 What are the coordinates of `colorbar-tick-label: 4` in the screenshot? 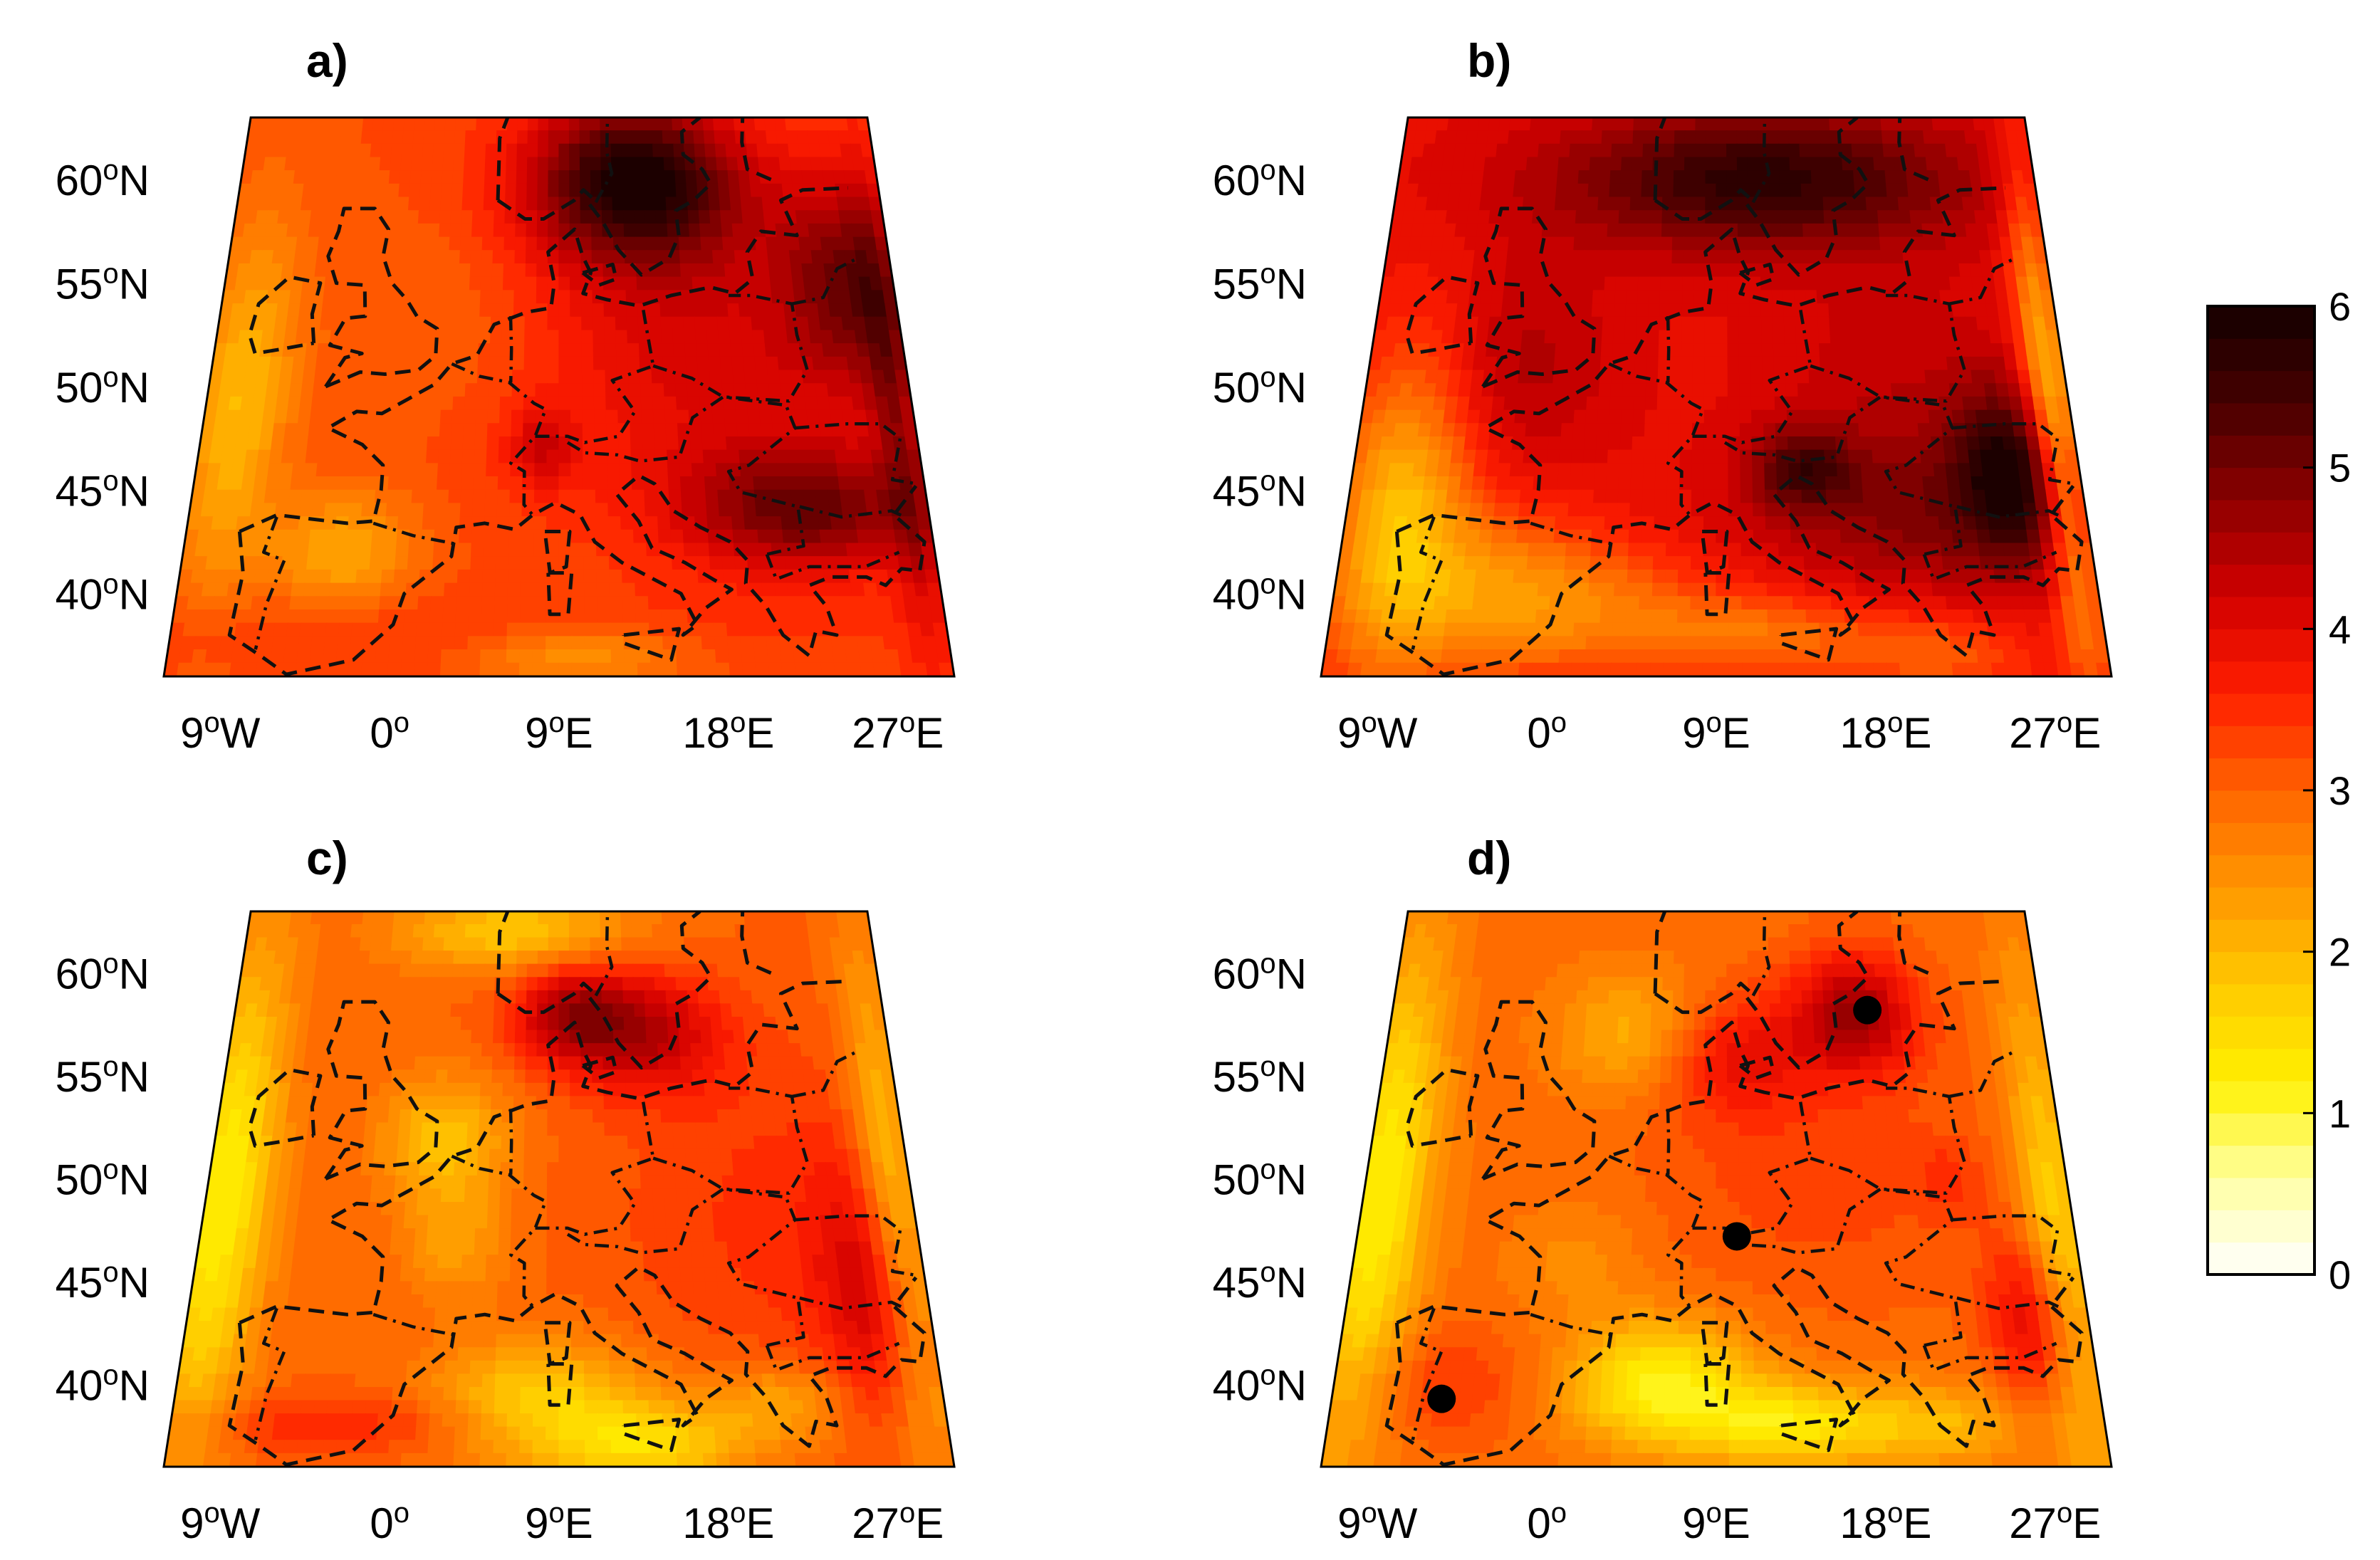 It's located at (2340, 629).